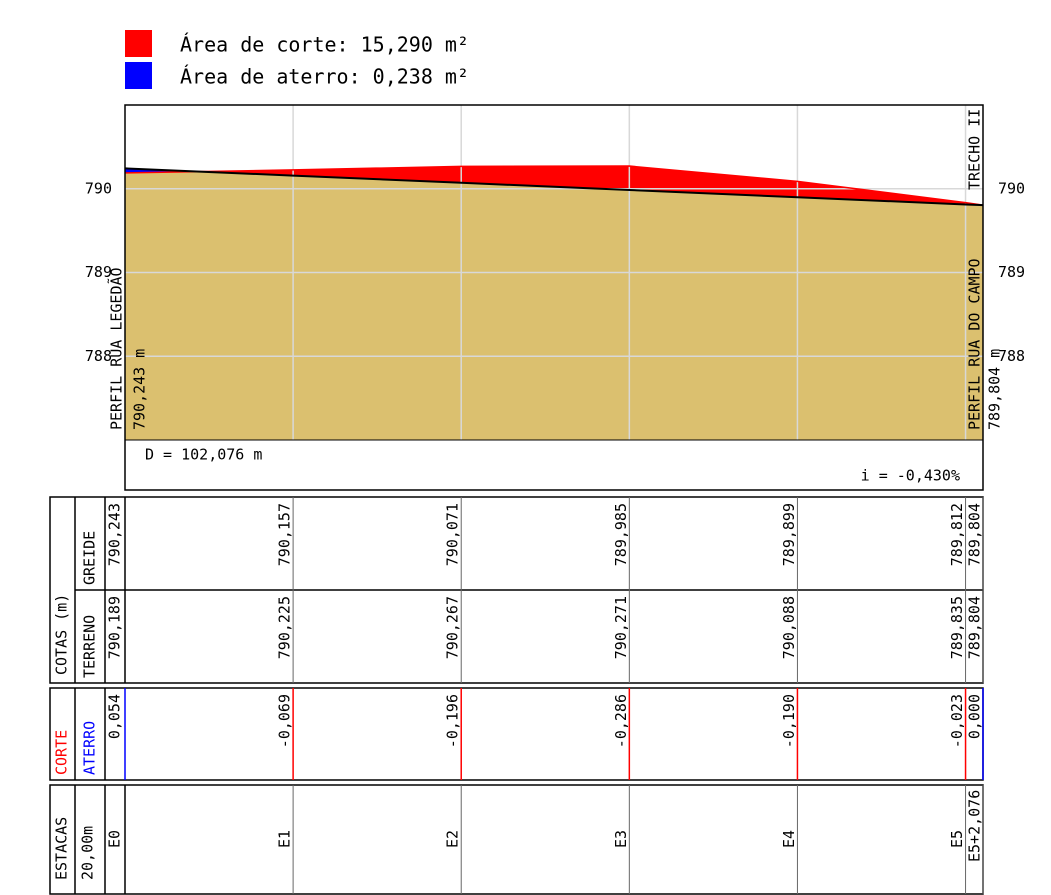 The height and width of the screenshot is (895, 1051). Describe the element at coordinates (62, 848) in the screenshot. I see `stations-heading: ESTACAS` at that location.